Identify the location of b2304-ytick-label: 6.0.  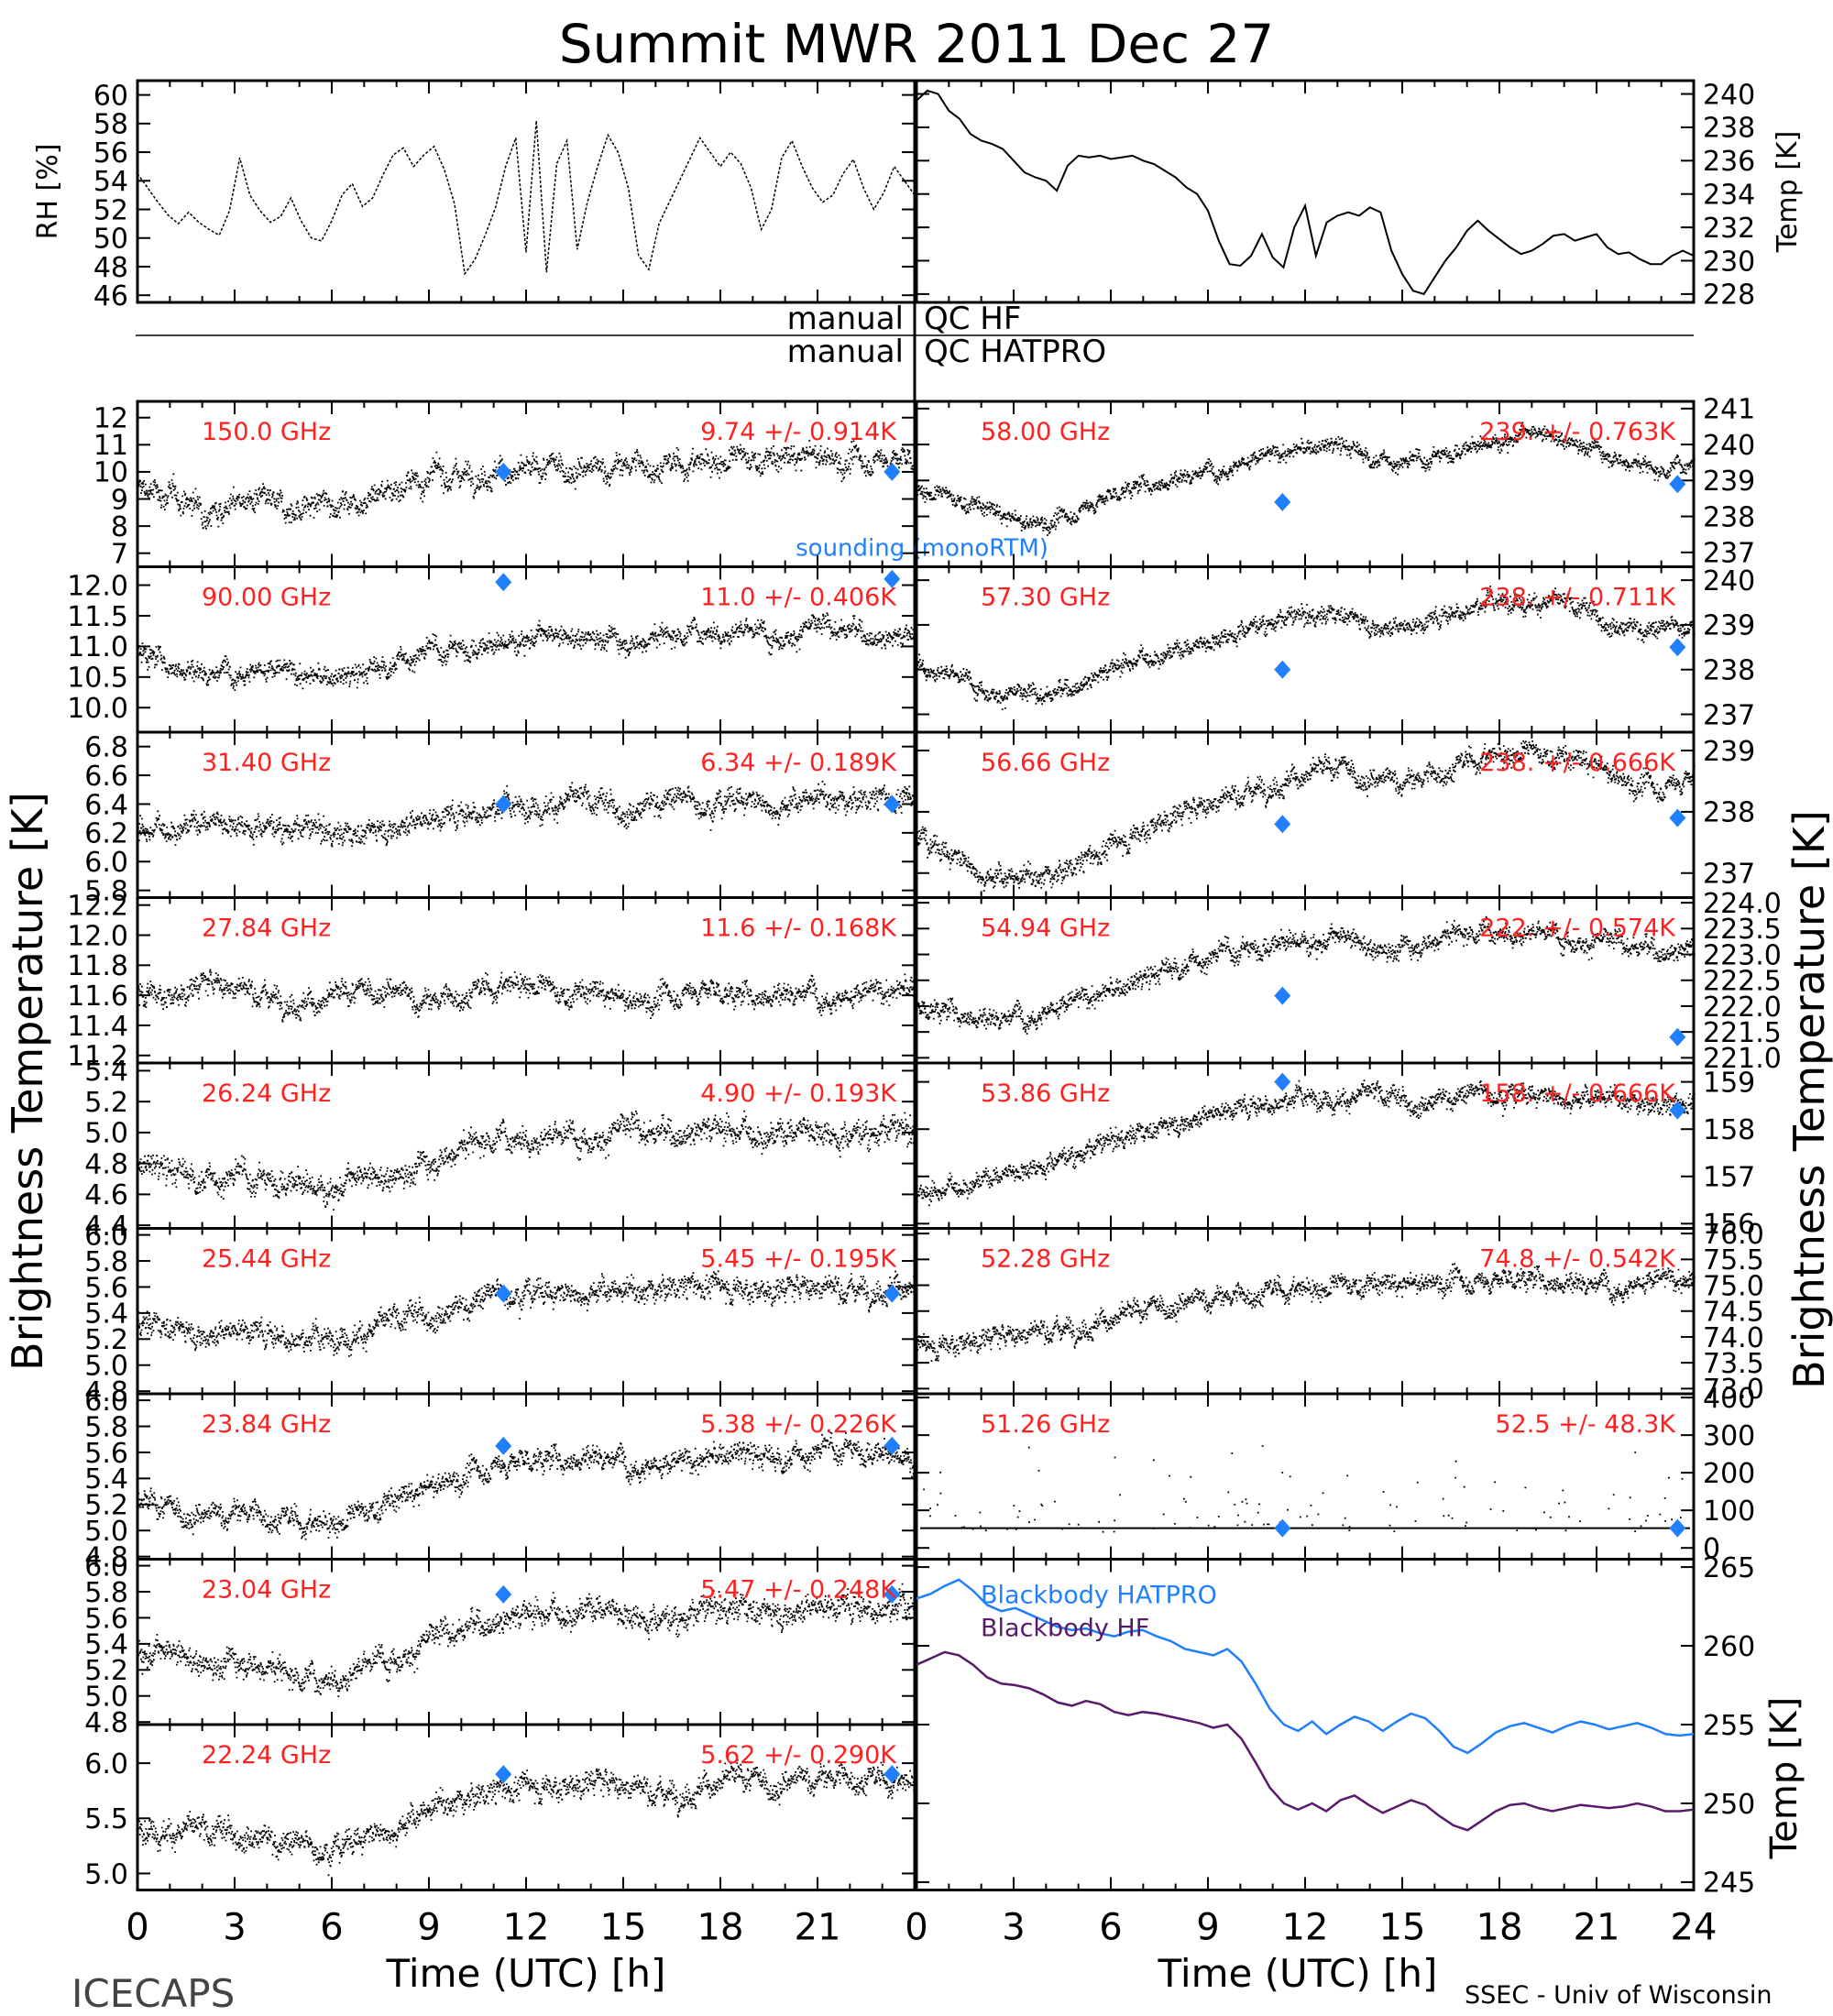
(106, 1566).